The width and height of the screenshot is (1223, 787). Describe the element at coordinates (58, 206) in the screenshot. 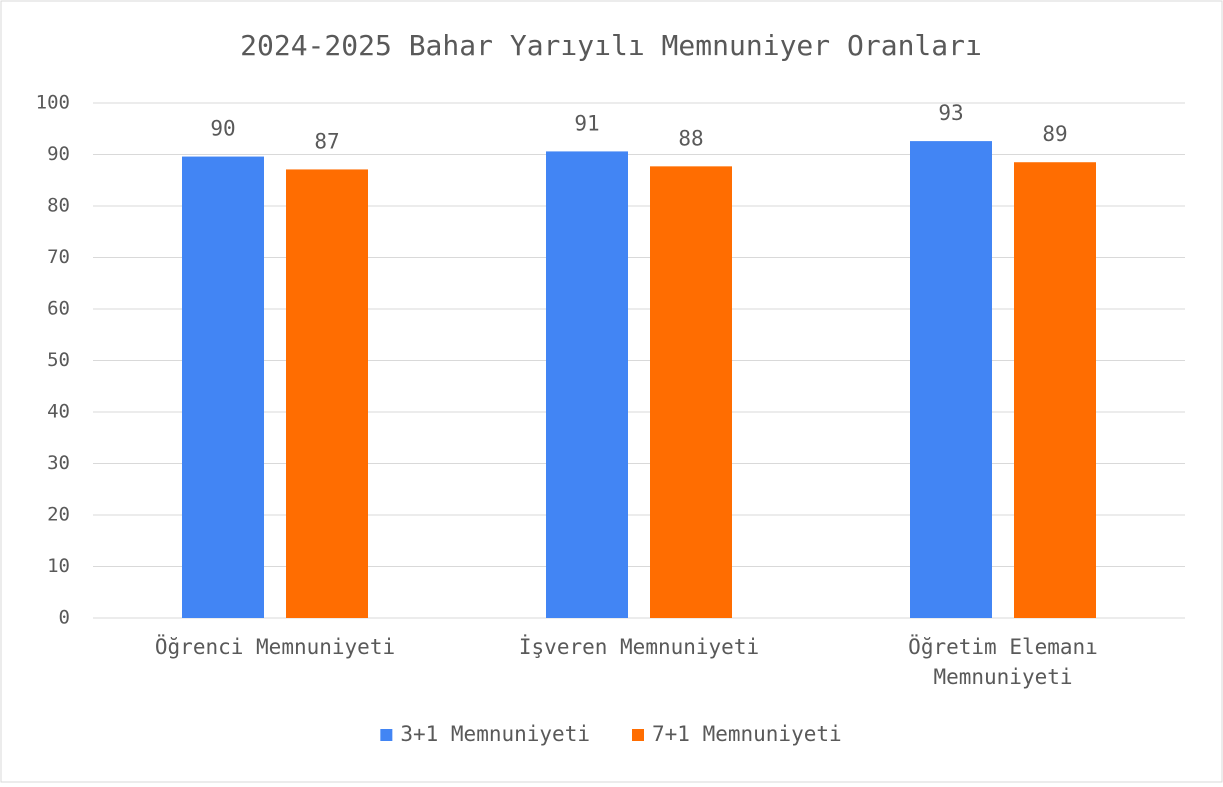

I see `y-tick-label: 80` at that location.